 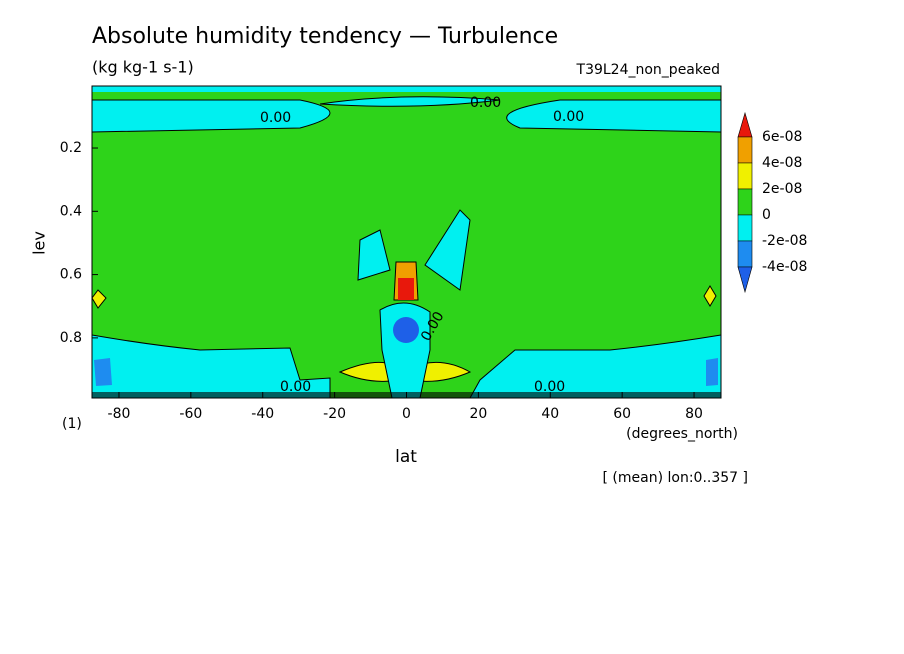 What do you see at coordinates (782, 137) in the screenshot?
I see `colorbar-label: 6e-08` at bounding box center [782, 137].